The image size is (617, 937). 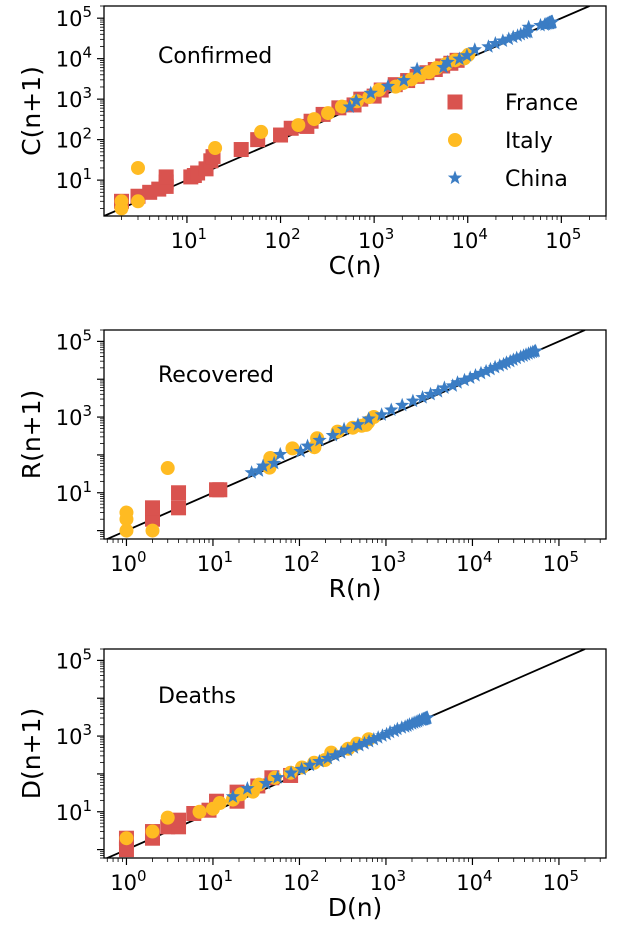 What do you see at coordinates (355, 907) in the screenshot?
I see `x-axis-title: D(n)` at bounding box center [355, 907].